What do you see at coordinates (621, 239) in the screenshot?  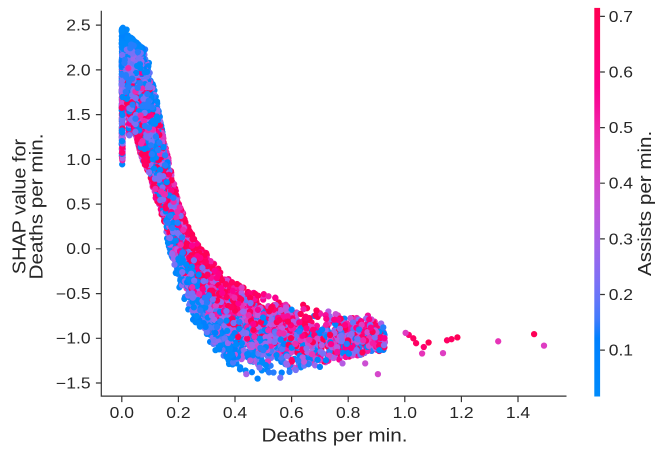 I see `svg-text: 0.3` at bounding box center [621, 239].